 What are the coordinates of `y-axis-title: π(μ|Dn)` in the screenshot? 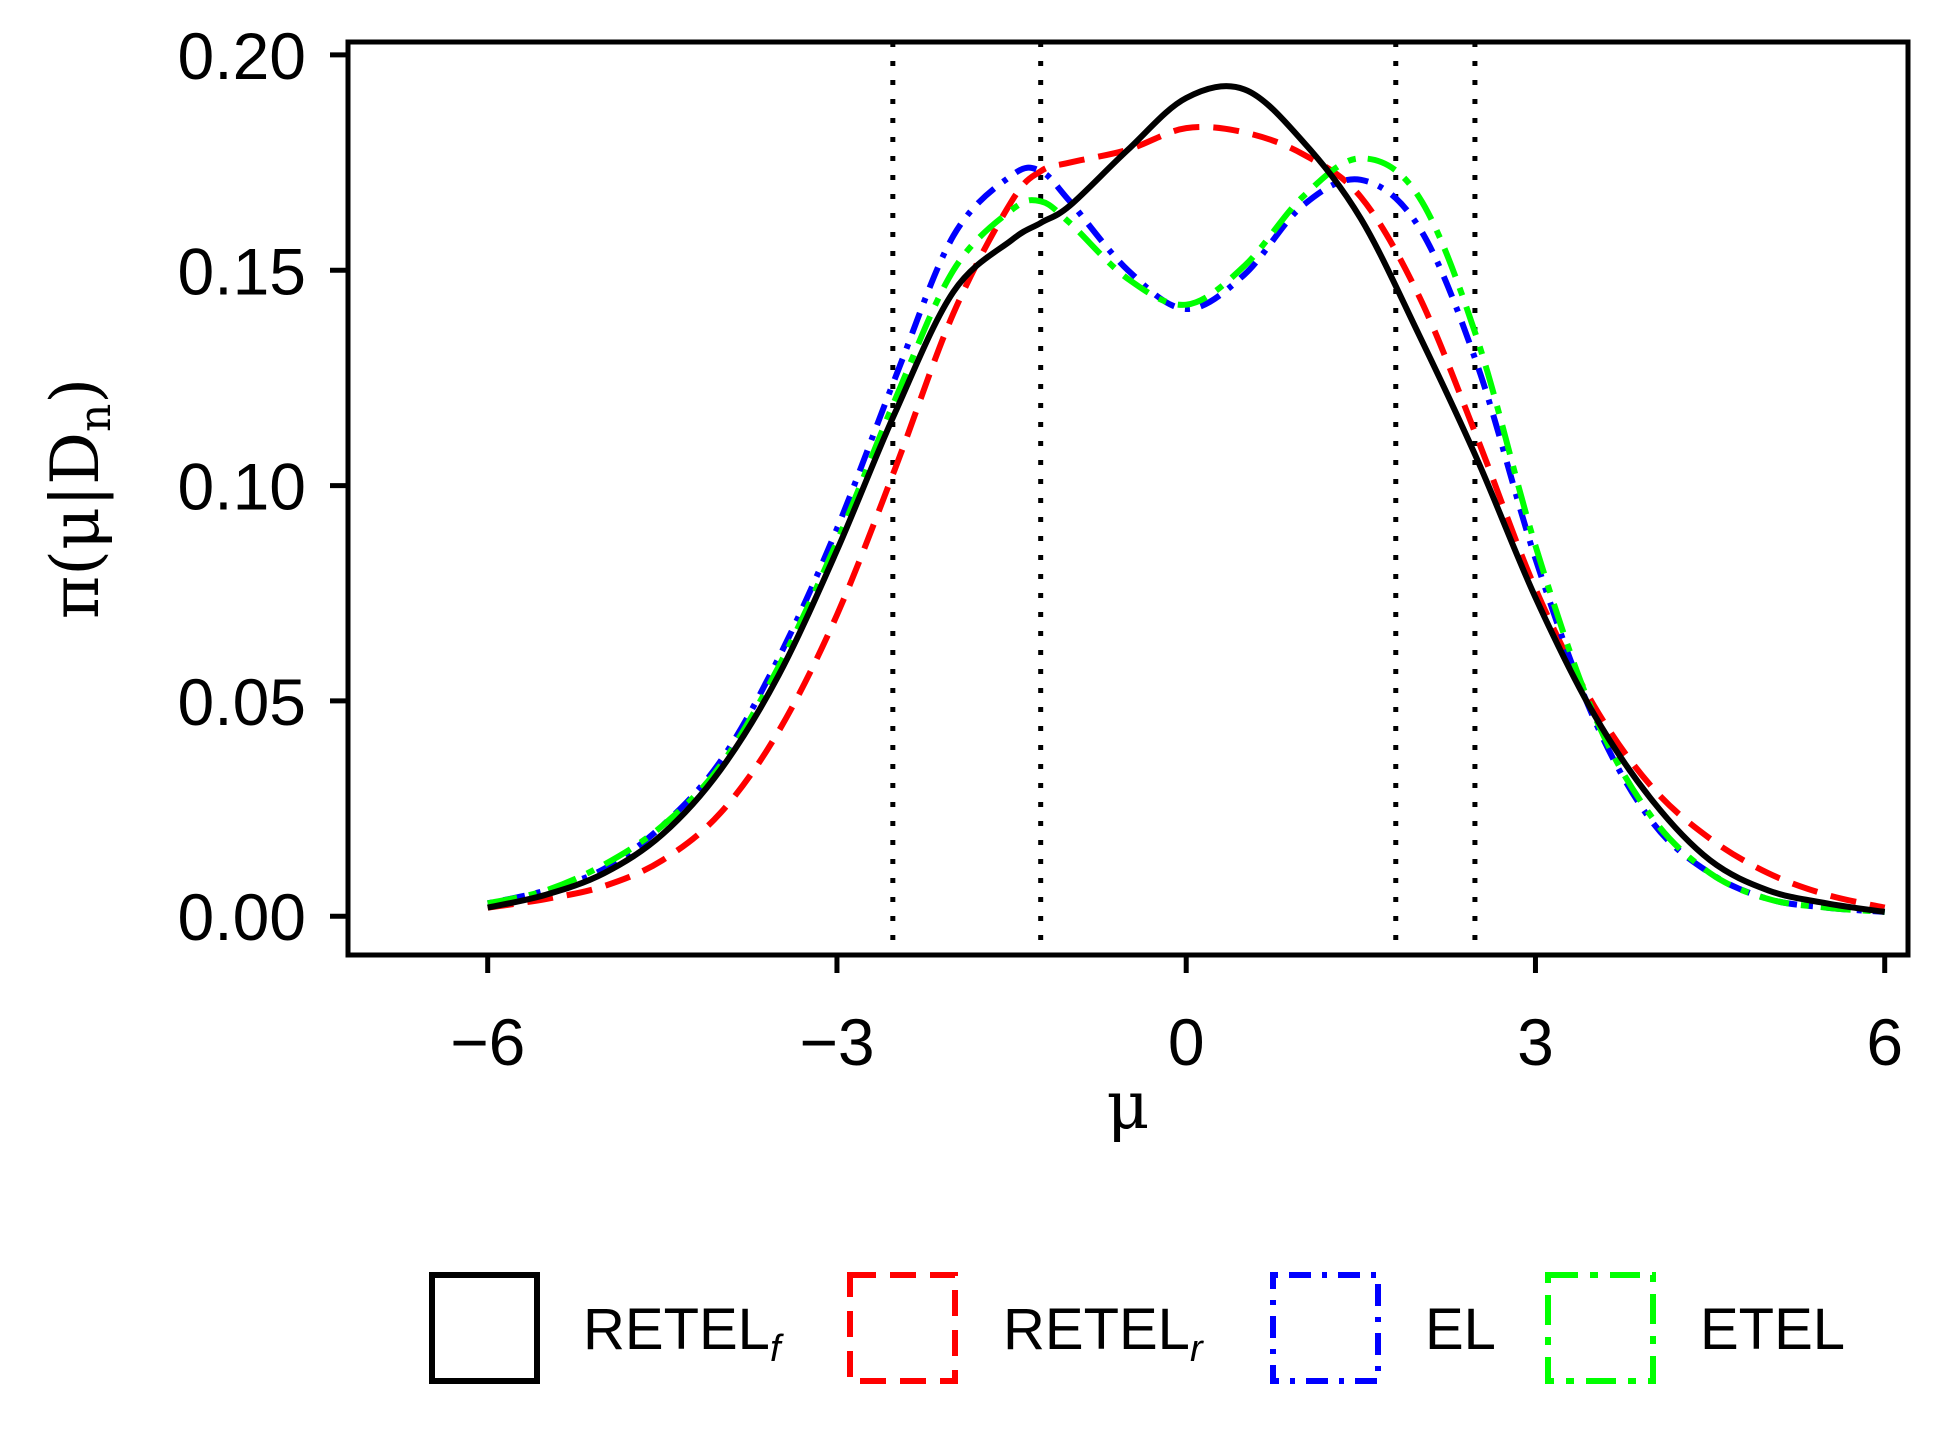 It's located at (79, 498).